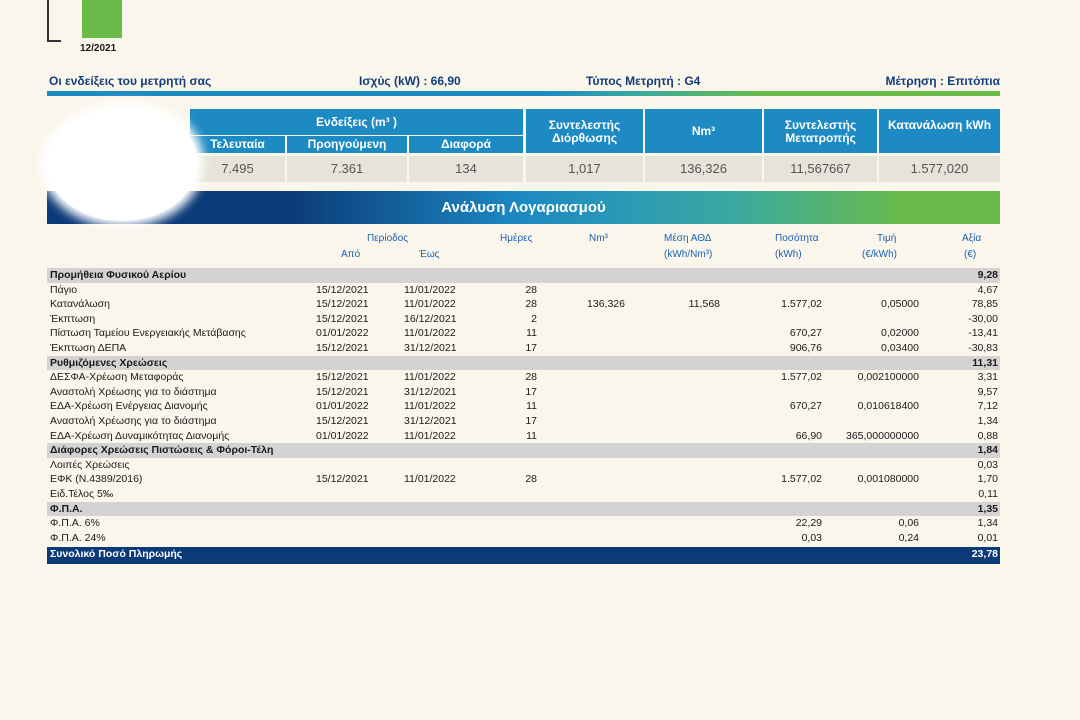 This screenshot has height=720, width=1080. Describe the element at coordinates (987, 464) in the screenshot. I see `line-value: 0,03` at that location.